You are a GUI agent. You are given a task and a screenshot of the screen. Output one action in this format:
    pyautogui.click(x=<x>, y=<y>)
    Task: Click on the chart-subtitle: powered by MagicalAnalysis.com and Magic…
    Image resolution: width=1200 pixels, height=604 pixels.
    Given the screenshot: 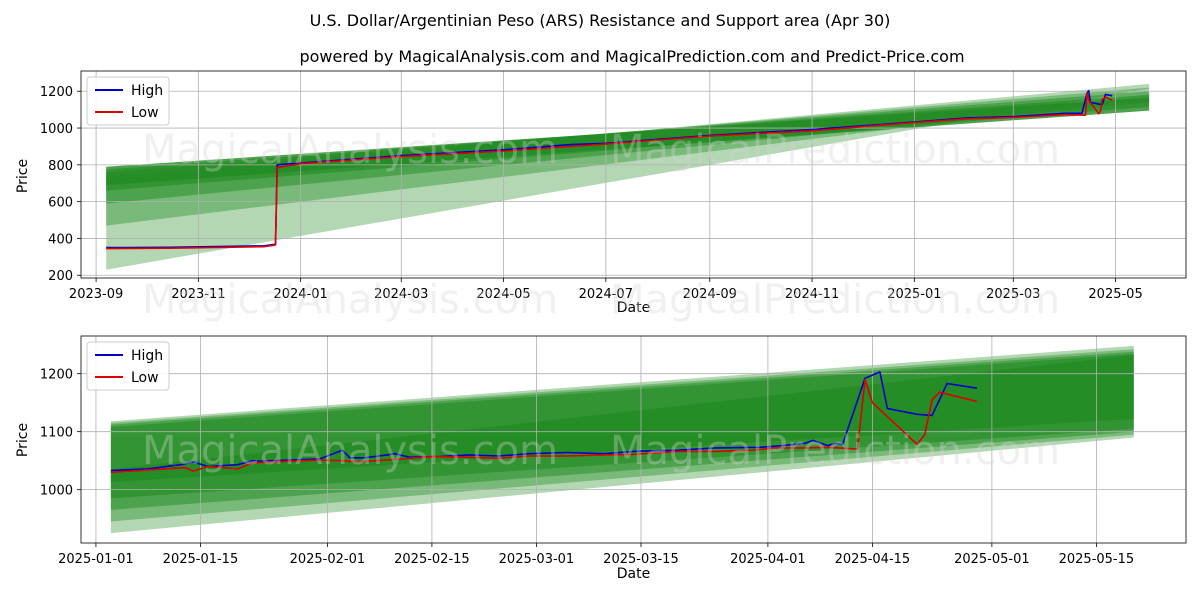 What is the action you would take?
    pyautogui.click(x=631, y=56)
    